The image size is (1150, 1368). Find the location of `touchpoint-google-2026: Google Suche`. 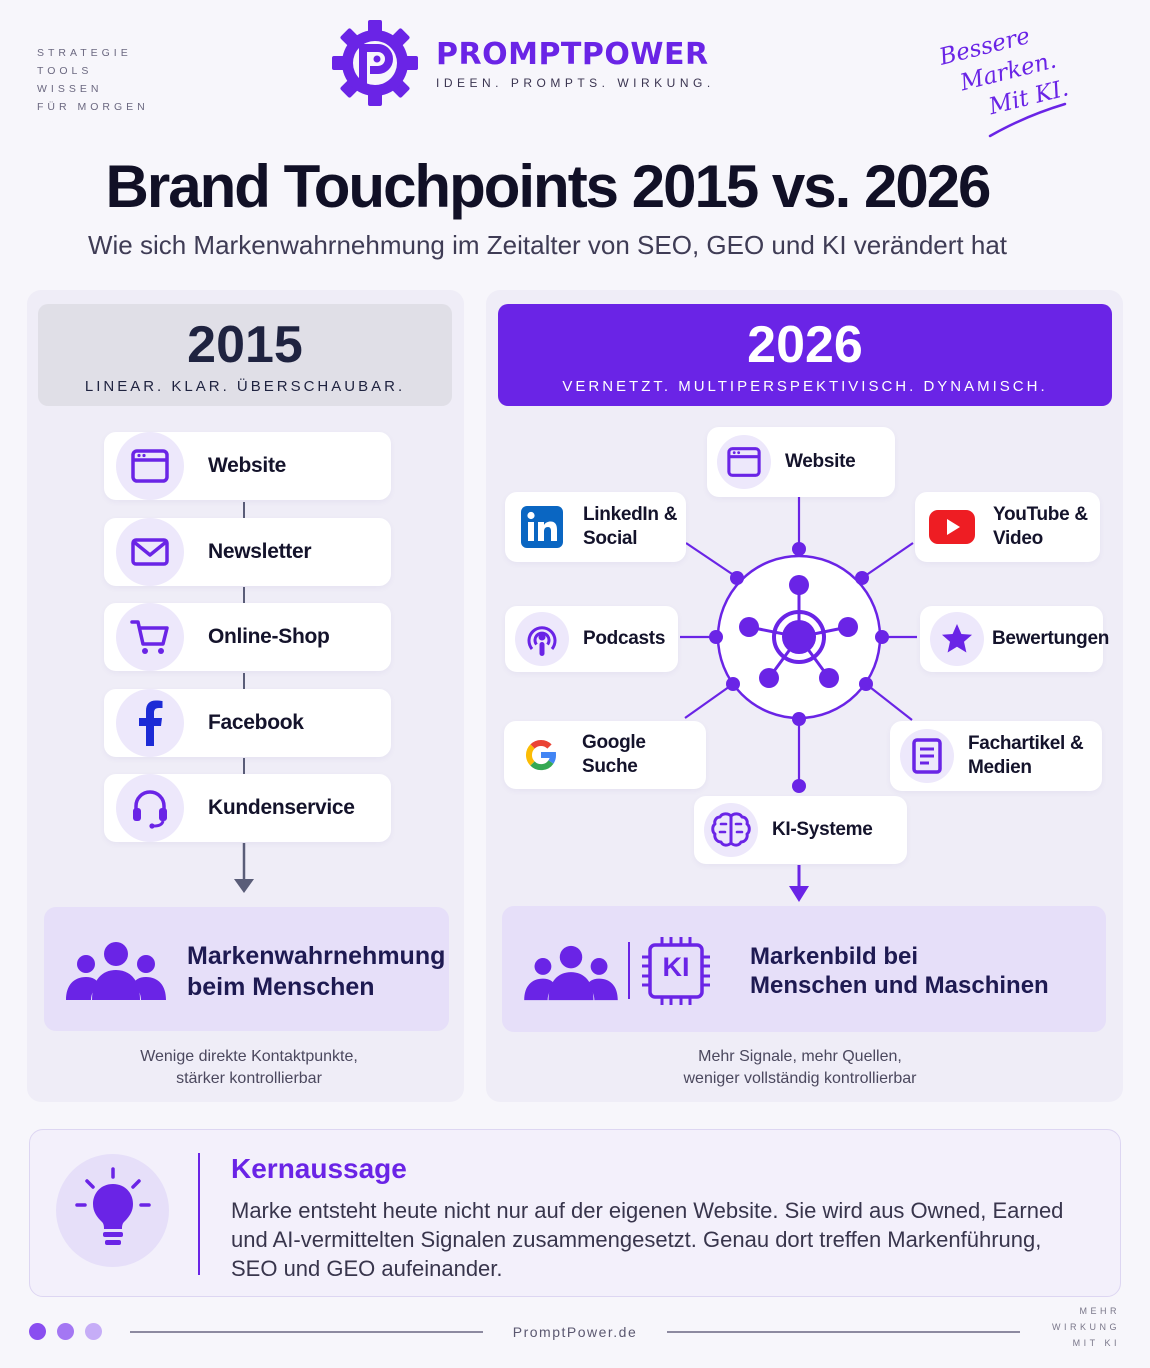

touchpoint-google-2026: Google Suche is located at coordinates (605, 755).